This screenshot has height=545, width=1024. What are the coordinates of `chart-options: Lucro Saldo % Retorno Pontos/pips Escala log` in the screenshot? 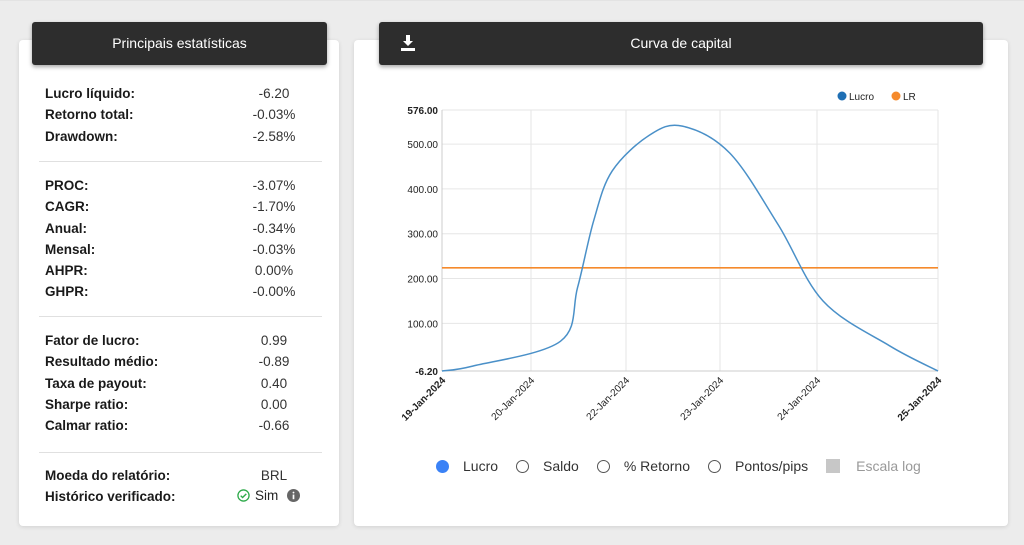 It's located at (687, 466).